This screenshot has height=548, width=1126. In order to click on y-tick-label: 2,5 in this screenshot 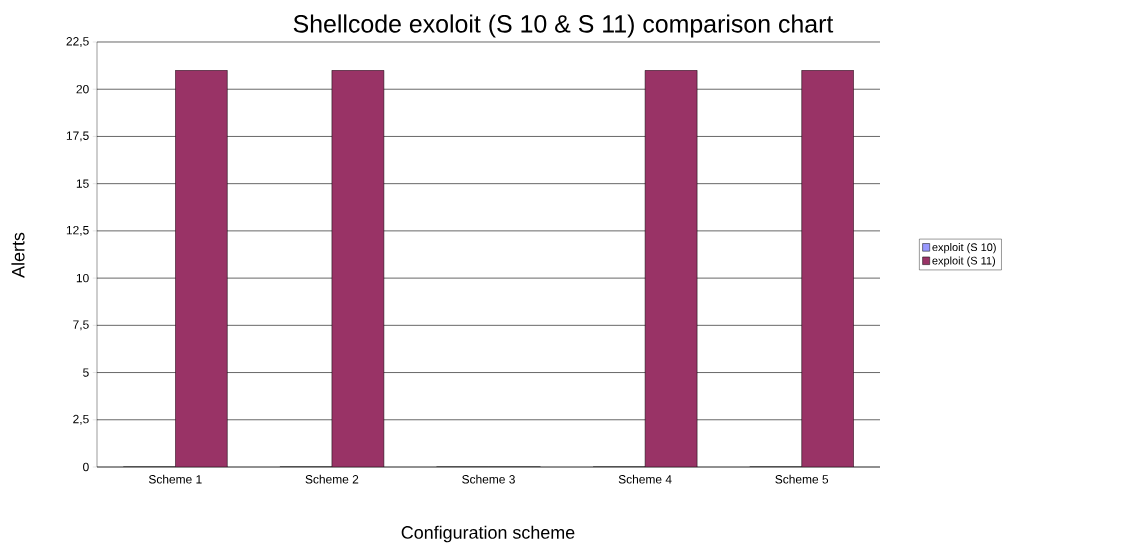, I will do `click(81, 419)`.